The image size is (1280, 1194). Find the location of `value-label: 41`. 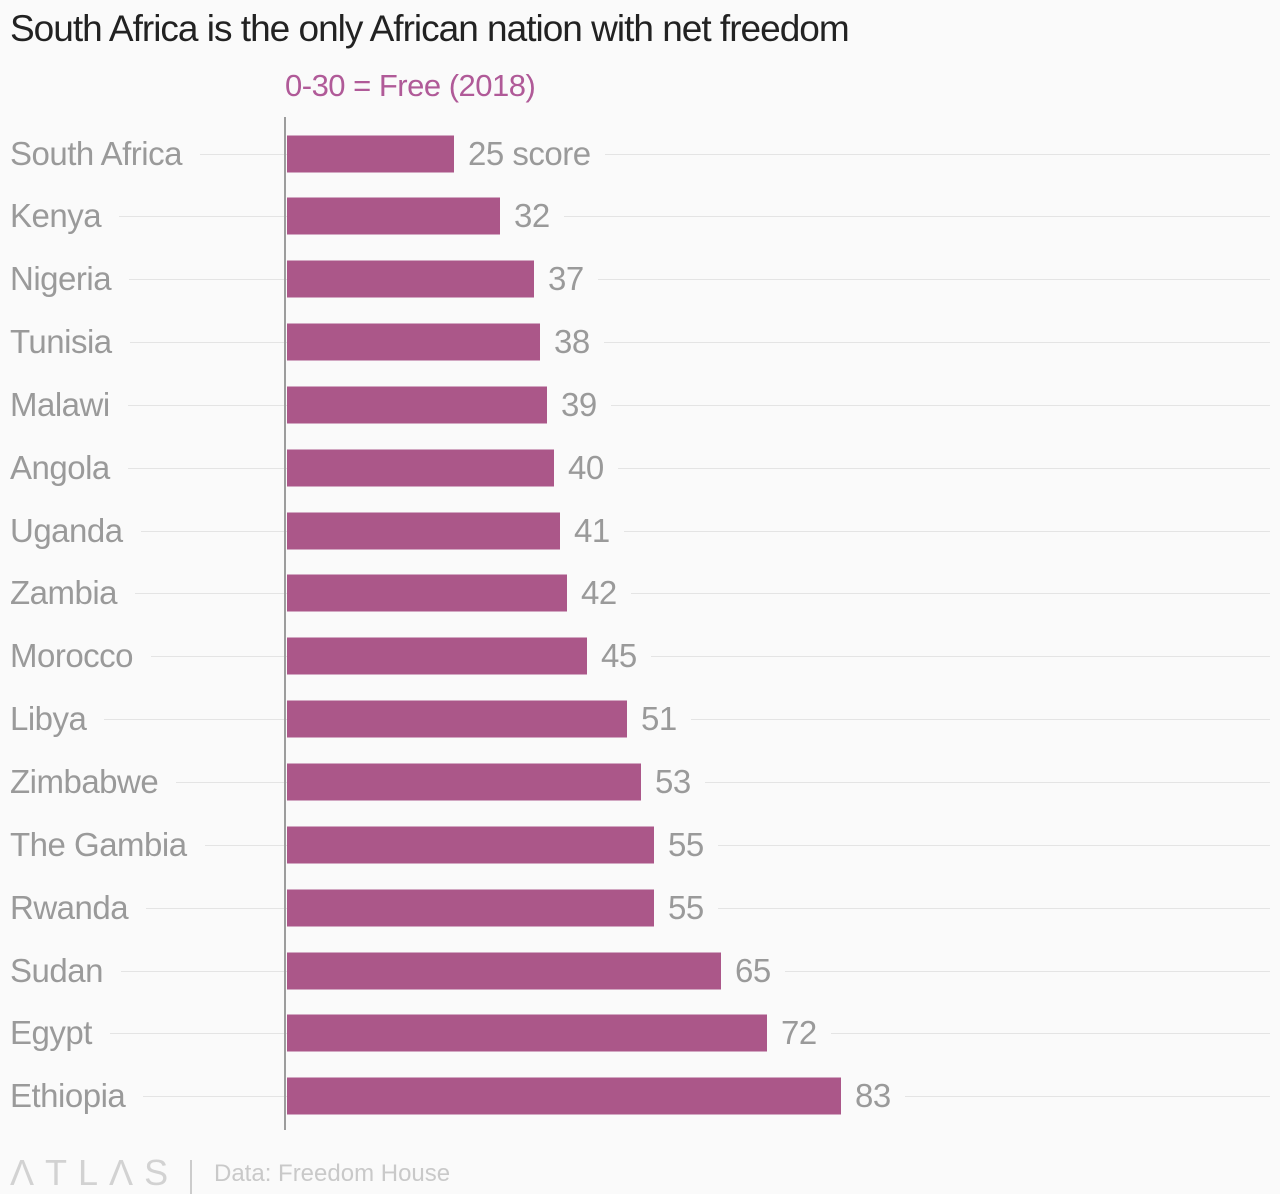

value-label: 41 is located at coordinates (592, 530).